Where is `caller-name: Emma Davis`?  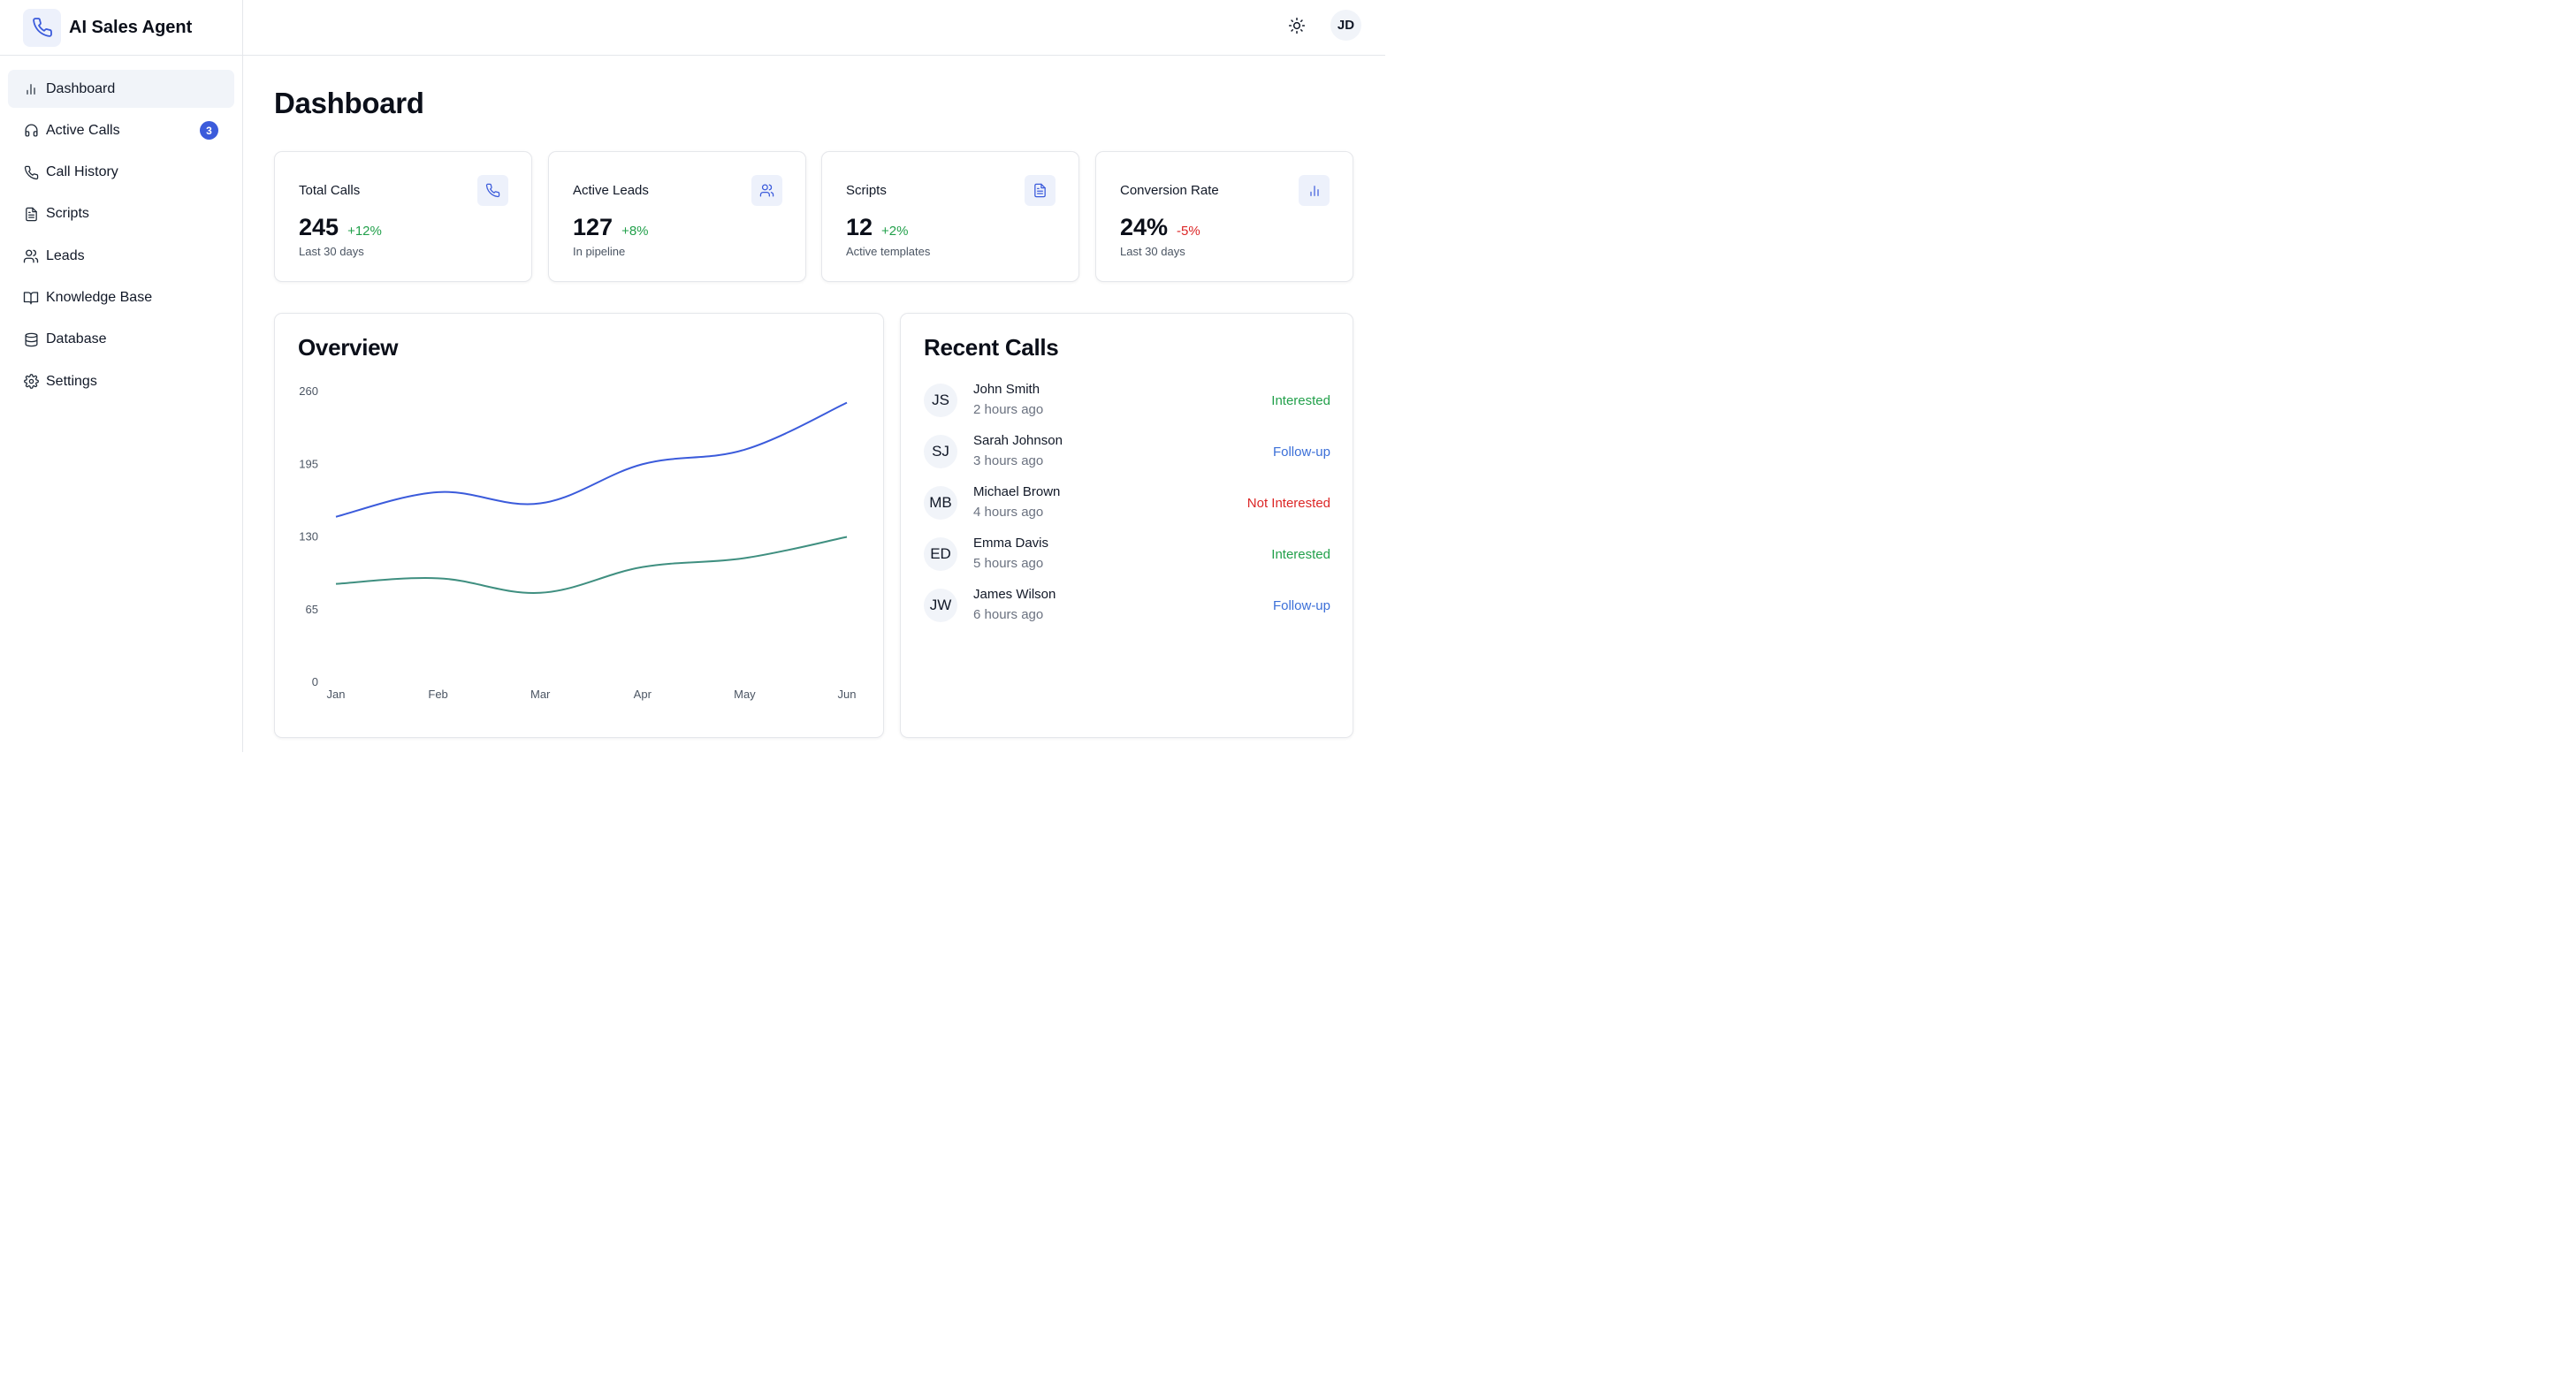
caller-name: Emma Davis is located at coordinates (1011, 543).